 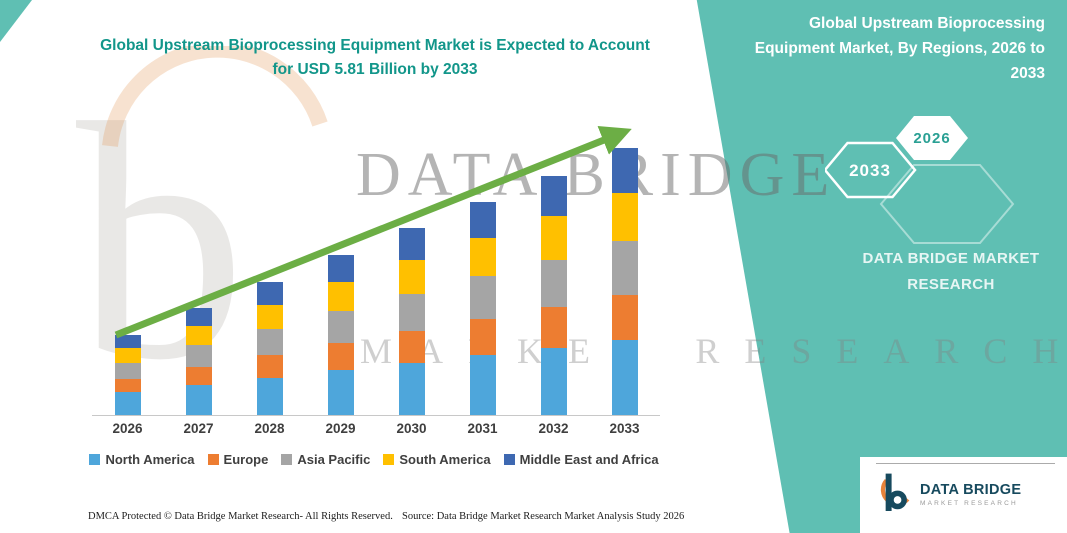 I want to click on bar-segment-2027-north-america, so click(x=198, y=400).